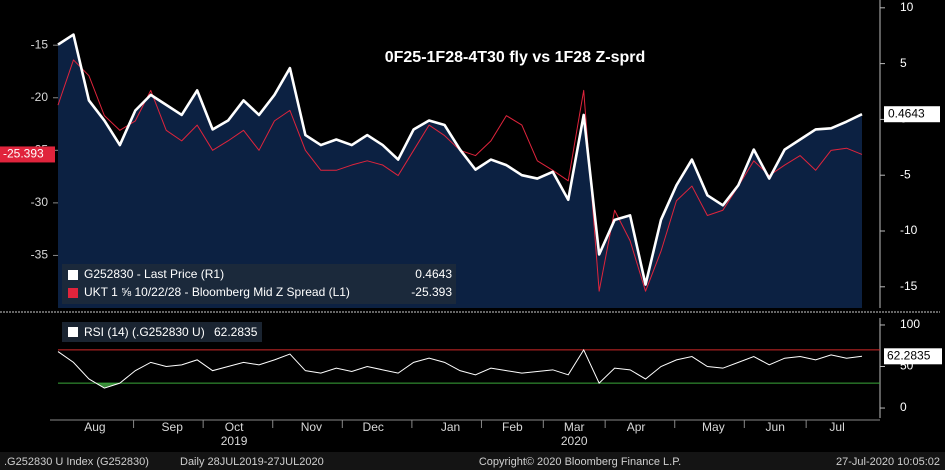 This screenshot has width=945, height=470. Describe the element at coordinates (234, 441) in the screenshot. I see `x-year-label: 2019` at that location.